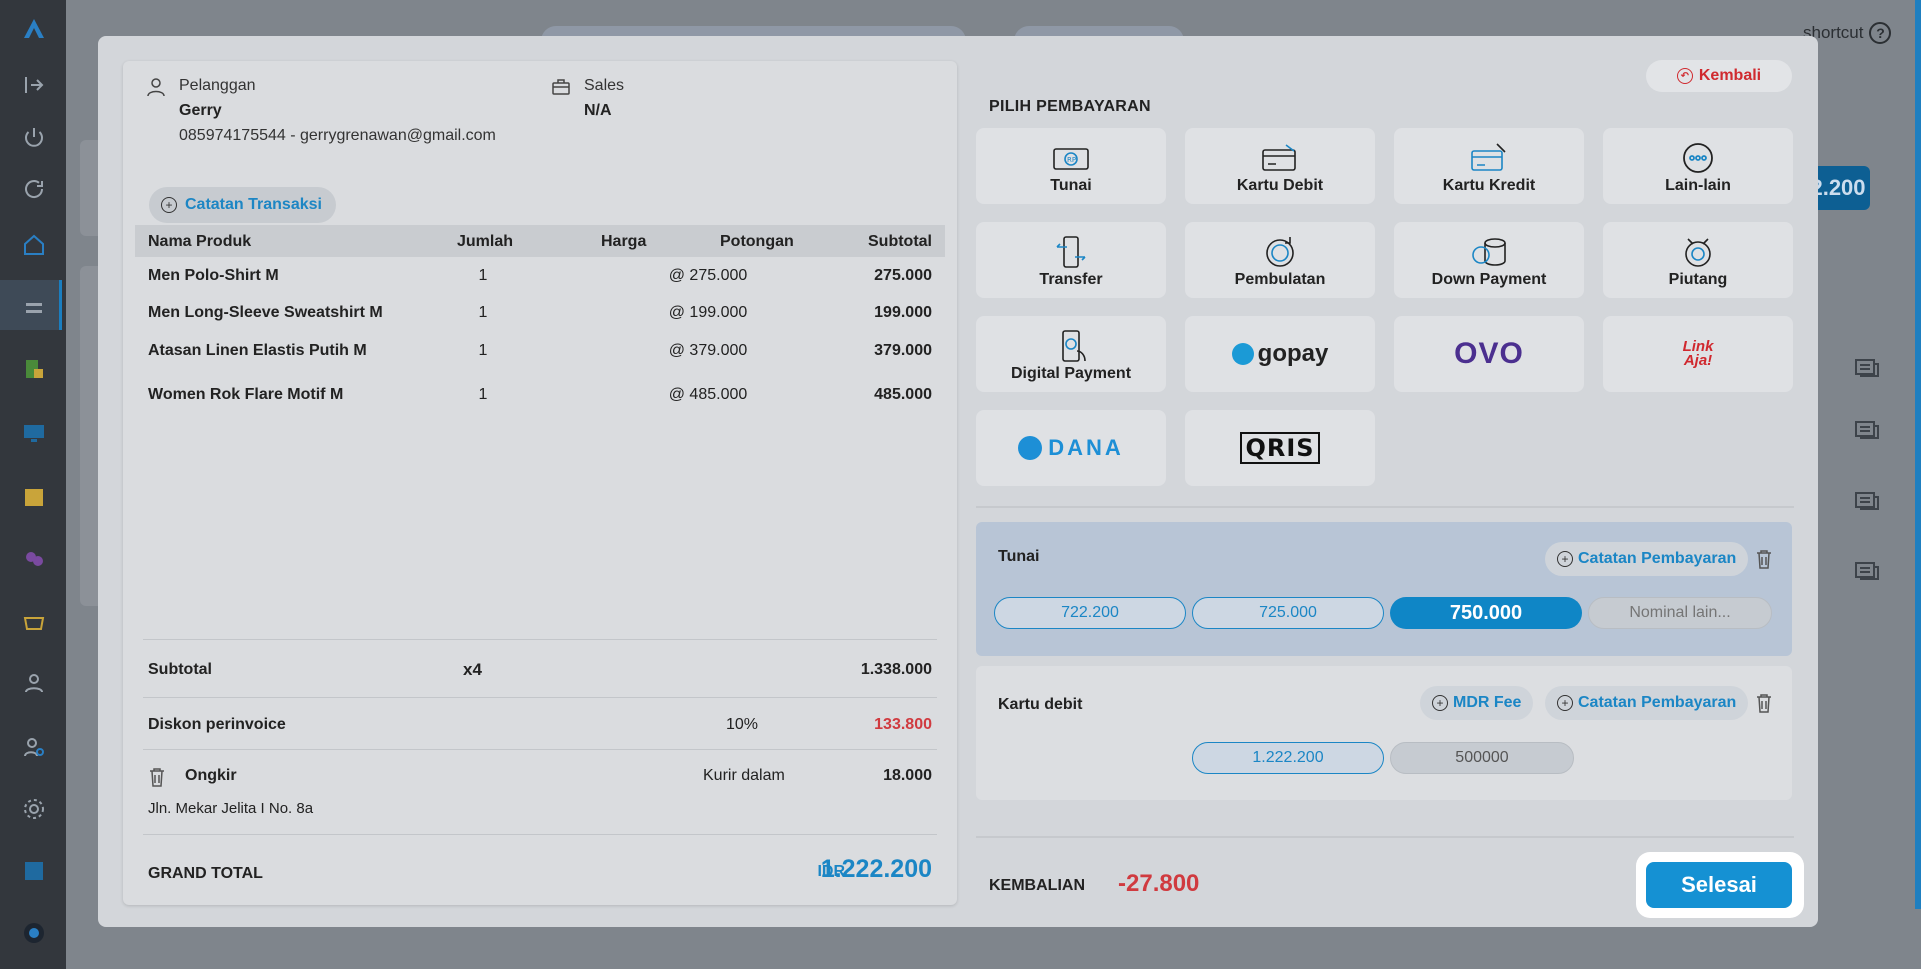 This screenshot has width=1921, height=969. Describe the element at coordinates (169, 205) in the screenshot. I see `plus-circle-icon: +` at that location.